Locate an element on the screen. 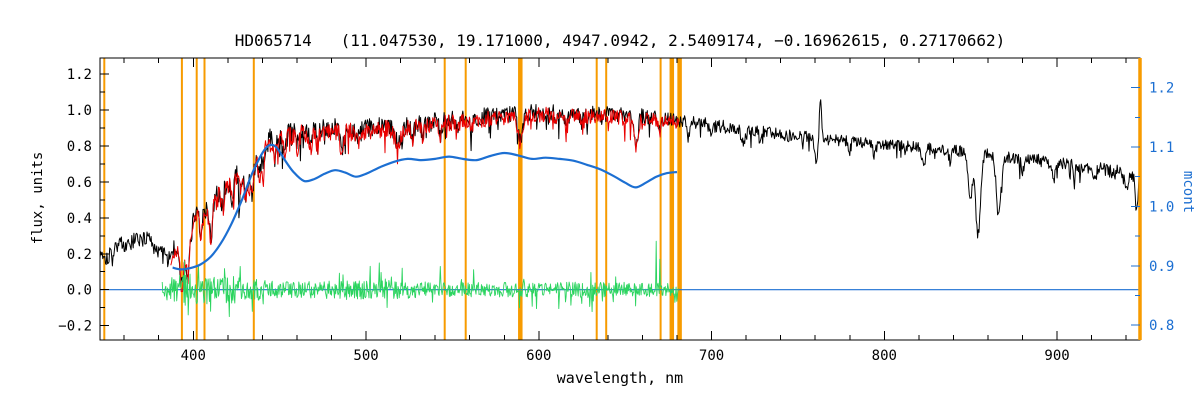 The height and width of the screenshot is (400, 1200). x-tick-label: 600 is located at coordinates (538, 356).